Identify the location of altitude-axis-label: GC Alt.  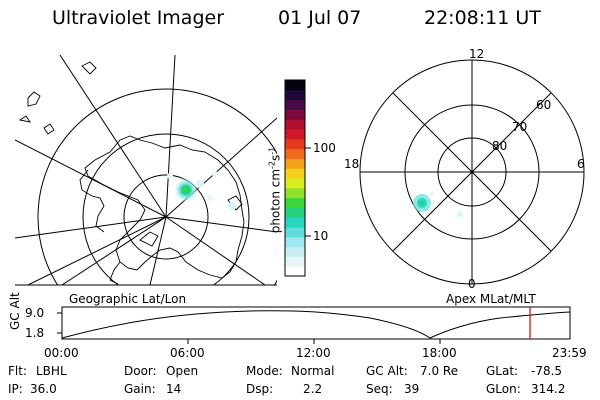
(15, 311).